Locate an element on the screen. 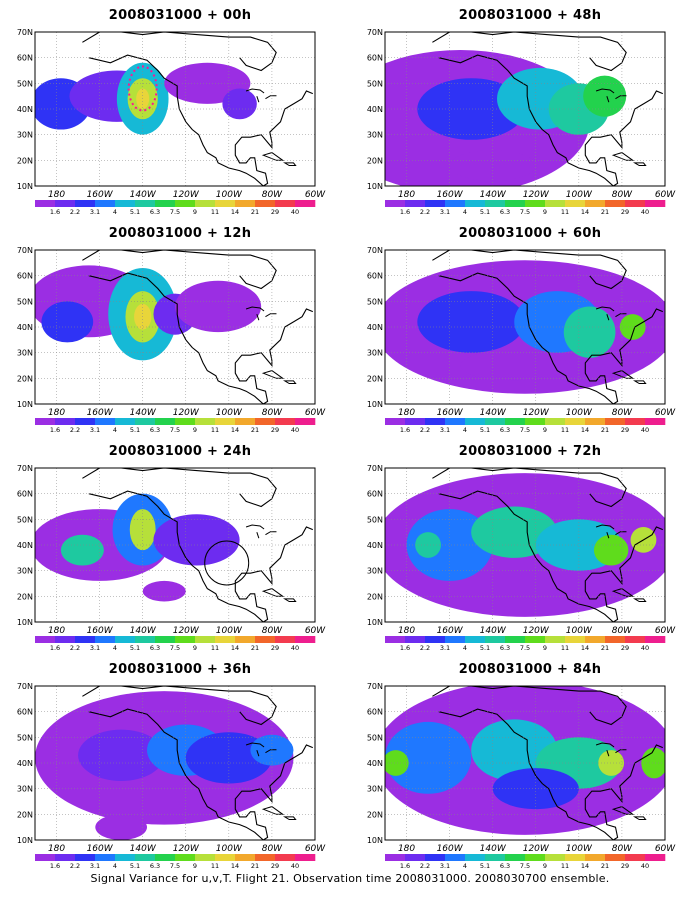 This screenshot has height=900, width=700. y-tick-label: 70N is located at coordinates (375, 32).